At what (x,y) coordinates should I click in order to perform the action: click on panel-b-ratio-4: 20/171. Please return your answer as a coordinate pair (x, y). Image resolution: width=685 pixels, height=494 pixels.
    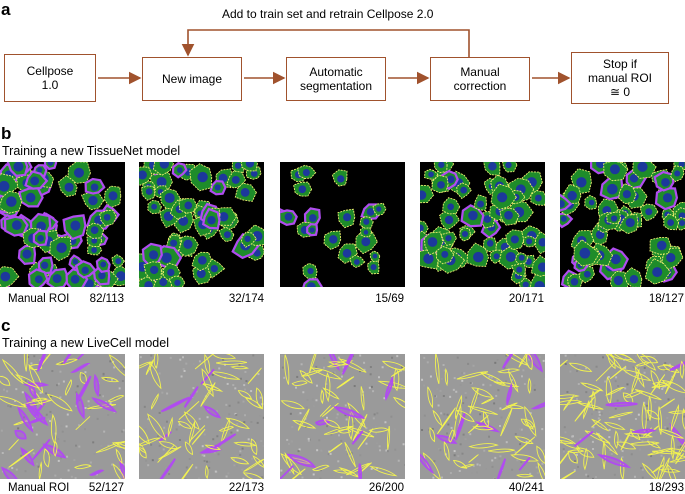
    Looking at the image, I should click on (526, 299).